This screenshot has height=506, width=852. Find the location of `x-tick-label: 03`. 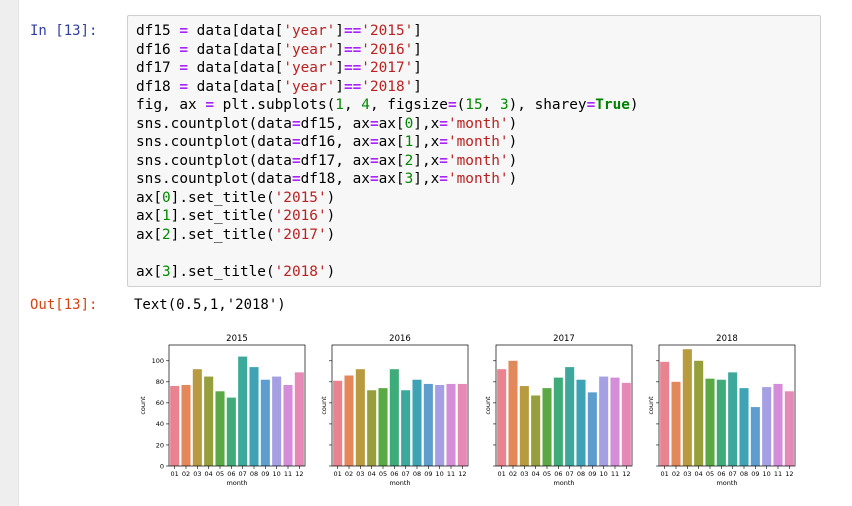

x-tick-label: 03 is located at coordinates (360, 474).